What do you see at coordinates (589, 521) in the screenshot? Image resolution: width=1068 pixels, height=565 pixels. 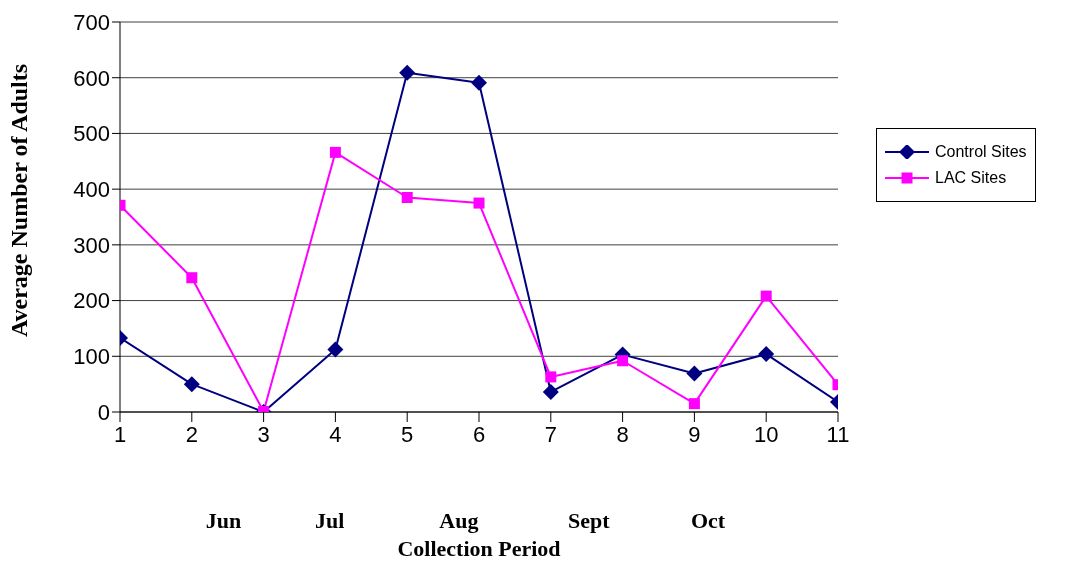 I see `text: Sept` at bounding box center [589, 521].